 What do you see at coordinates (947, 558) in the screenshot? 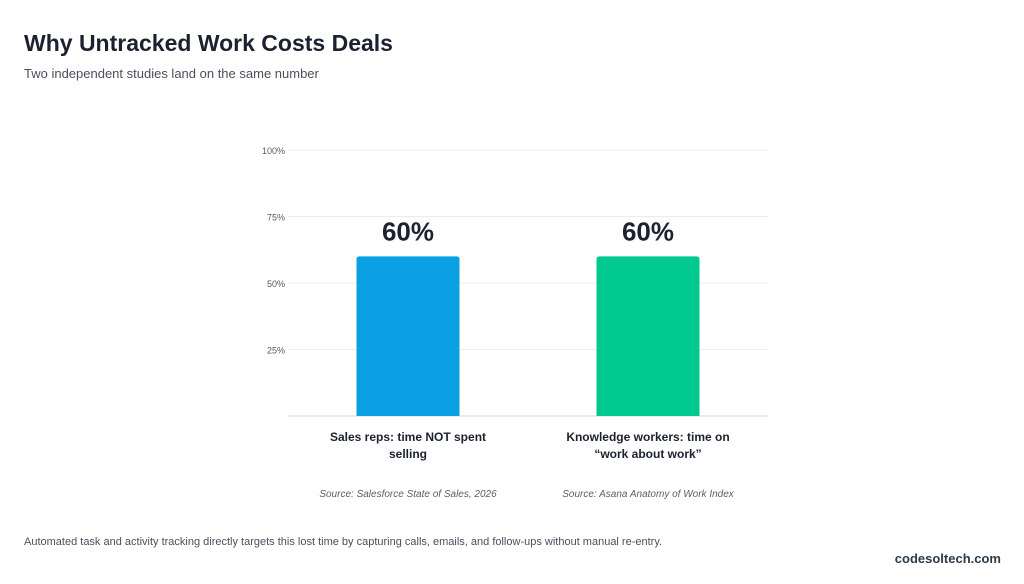
I see `brand-link: codesoltech.com` at bounding box center [947, 558].